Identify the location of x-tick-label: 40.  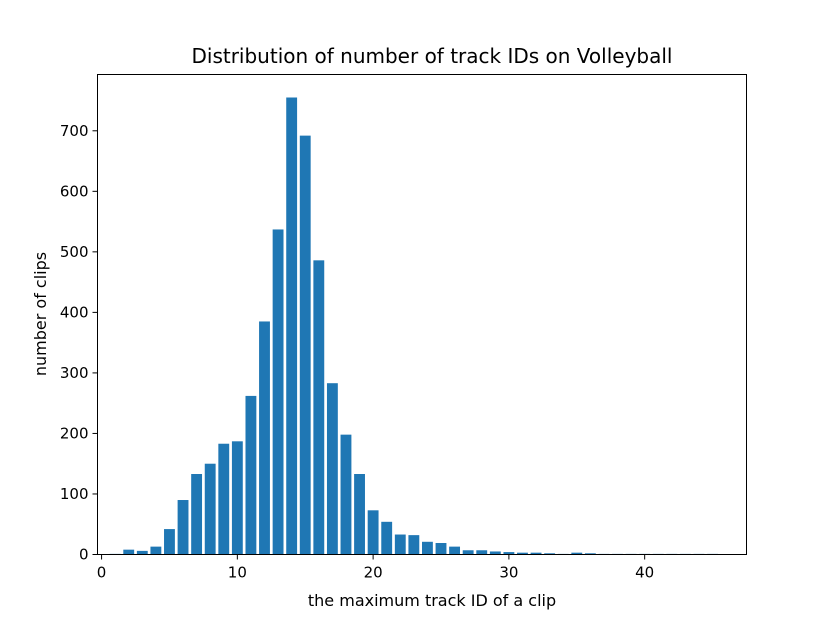
(644, 573).